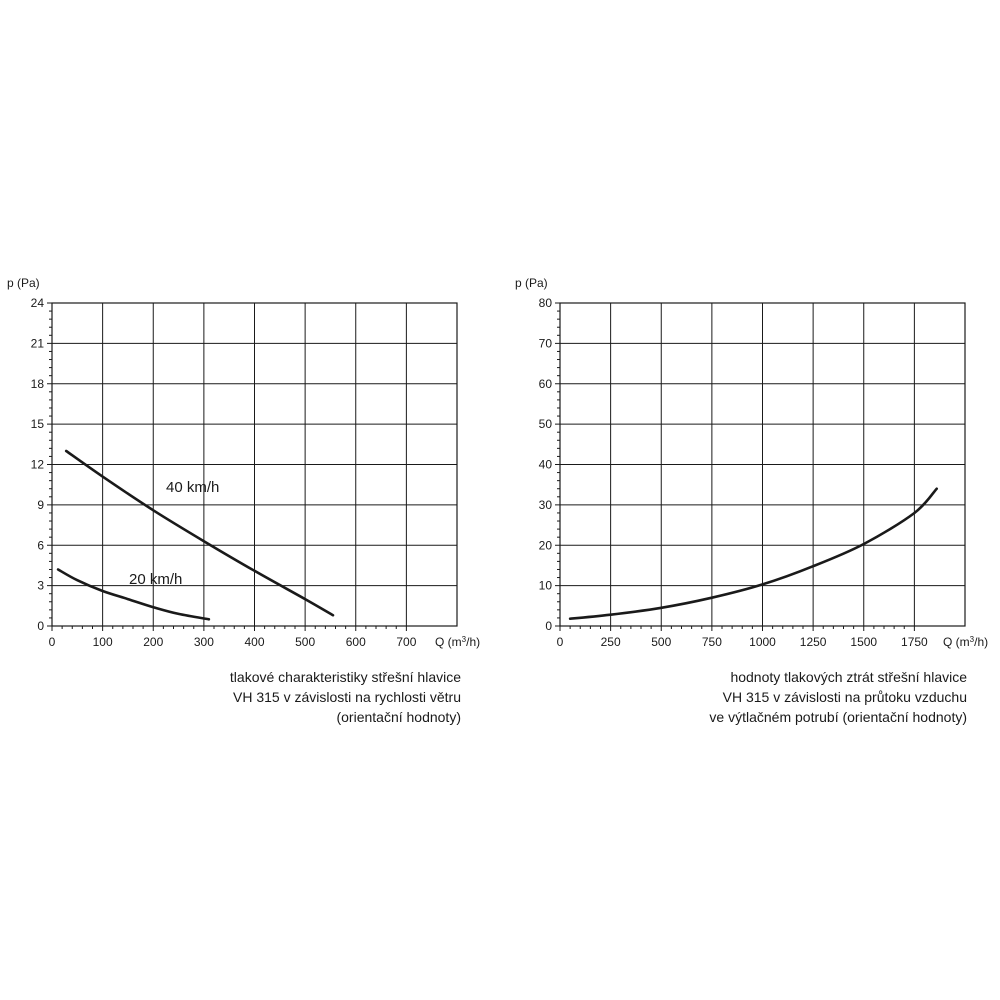 This screenshot has width=1000, height=1000. Describe the element at coordinates (103, 642) in the screenshot. I see `x-tick-label: 100` at that location.